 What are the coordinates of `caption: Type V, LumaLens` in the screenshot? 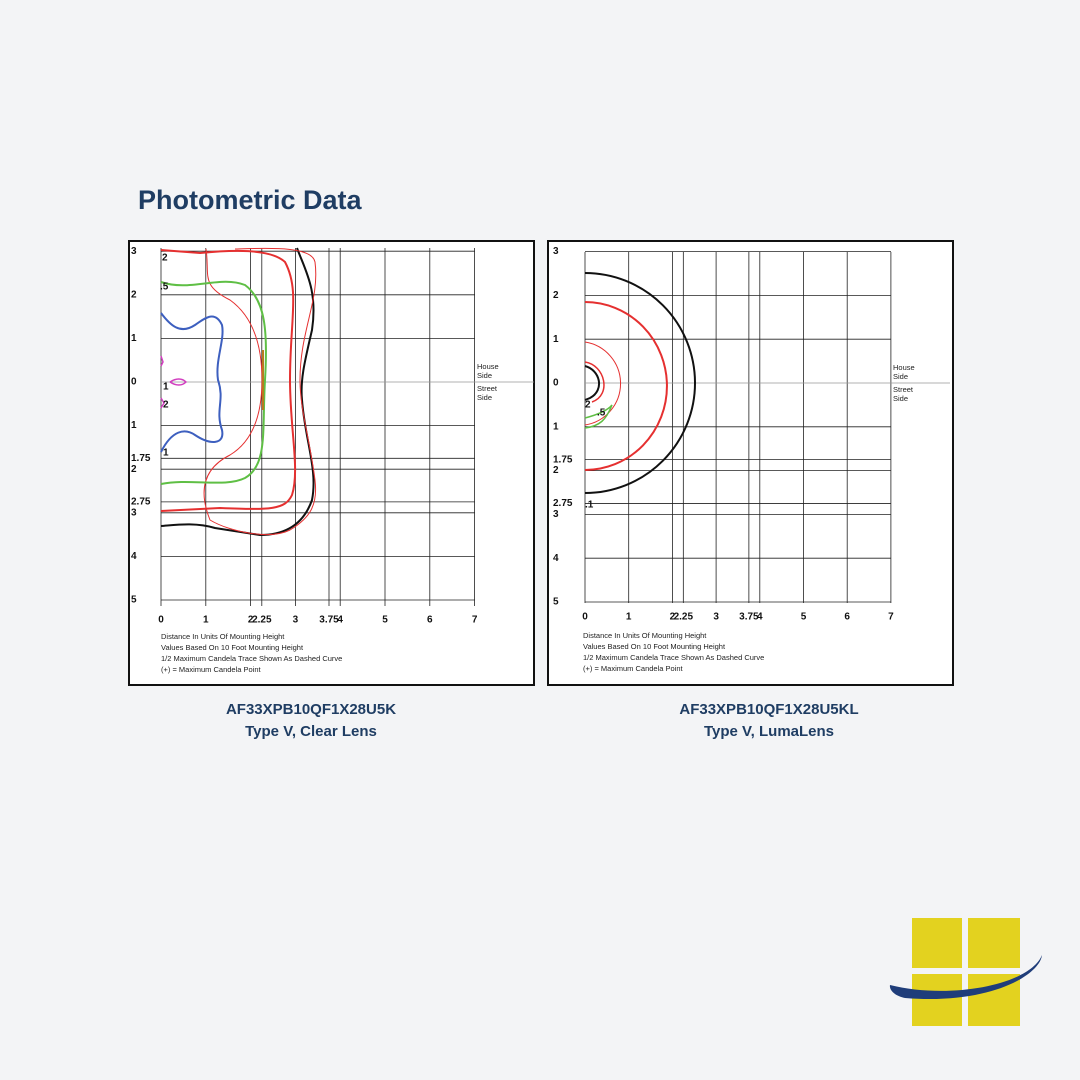 It's located at (769, 731).